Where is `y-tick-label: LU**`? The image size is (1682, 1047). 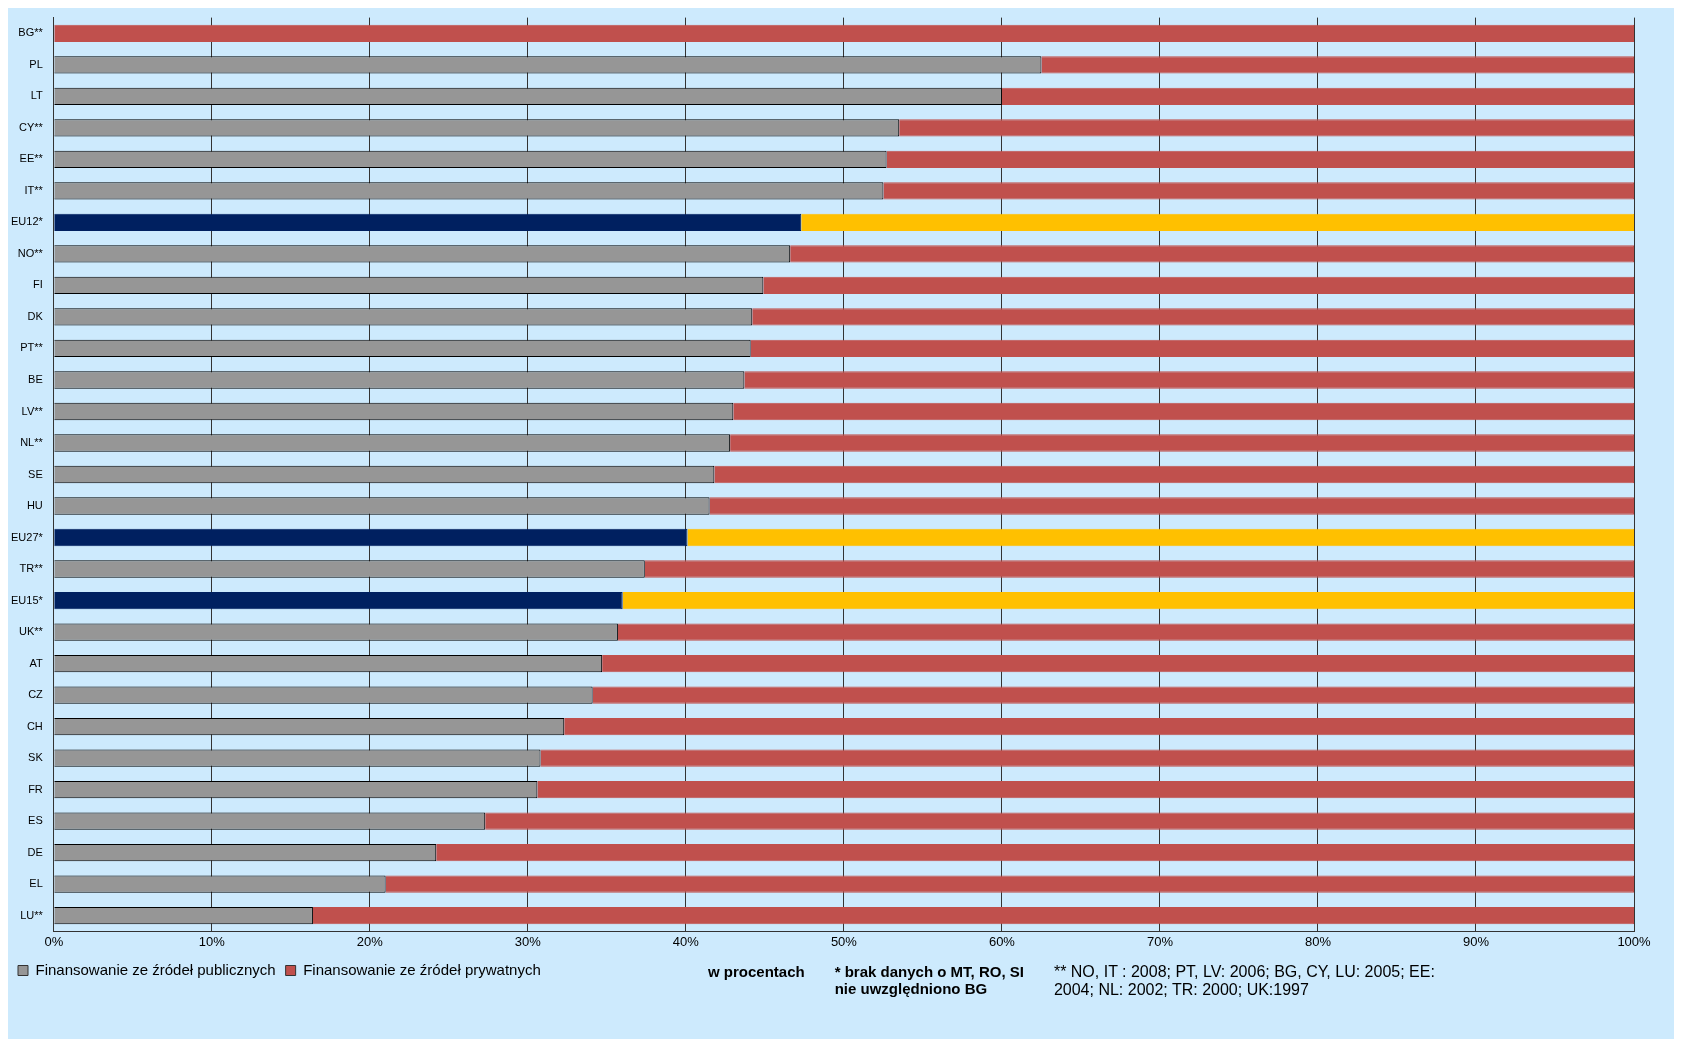
y-tick-label: LU** is located at coordinates (32, 914).